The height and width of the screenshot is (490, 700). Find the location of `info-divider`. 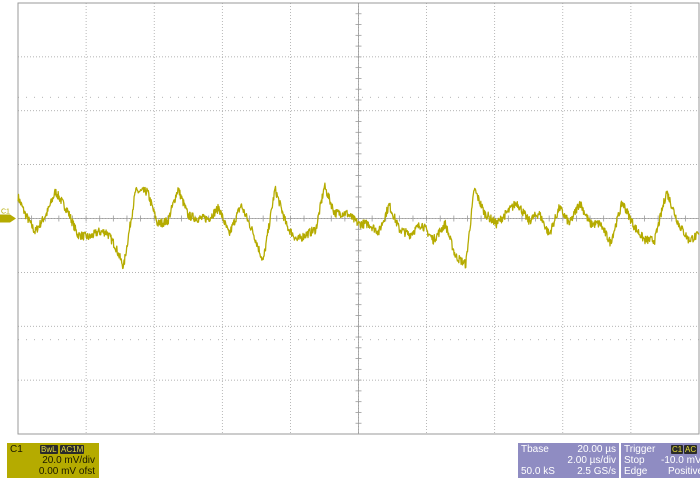

info-divider is located at coordinates (517, 460).